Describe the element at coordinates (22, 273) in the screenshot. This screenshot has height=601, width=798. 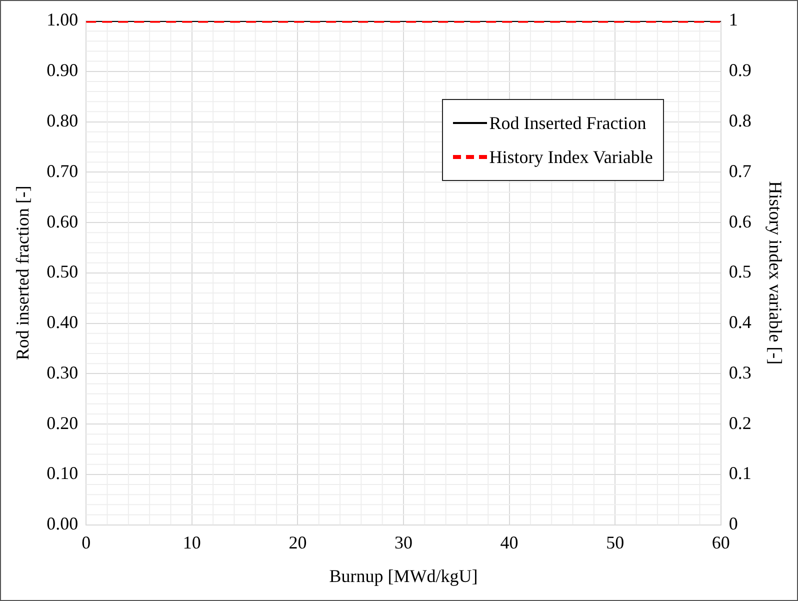
I see `y-axis-title: Rod inserted fraction [-]` at that location.